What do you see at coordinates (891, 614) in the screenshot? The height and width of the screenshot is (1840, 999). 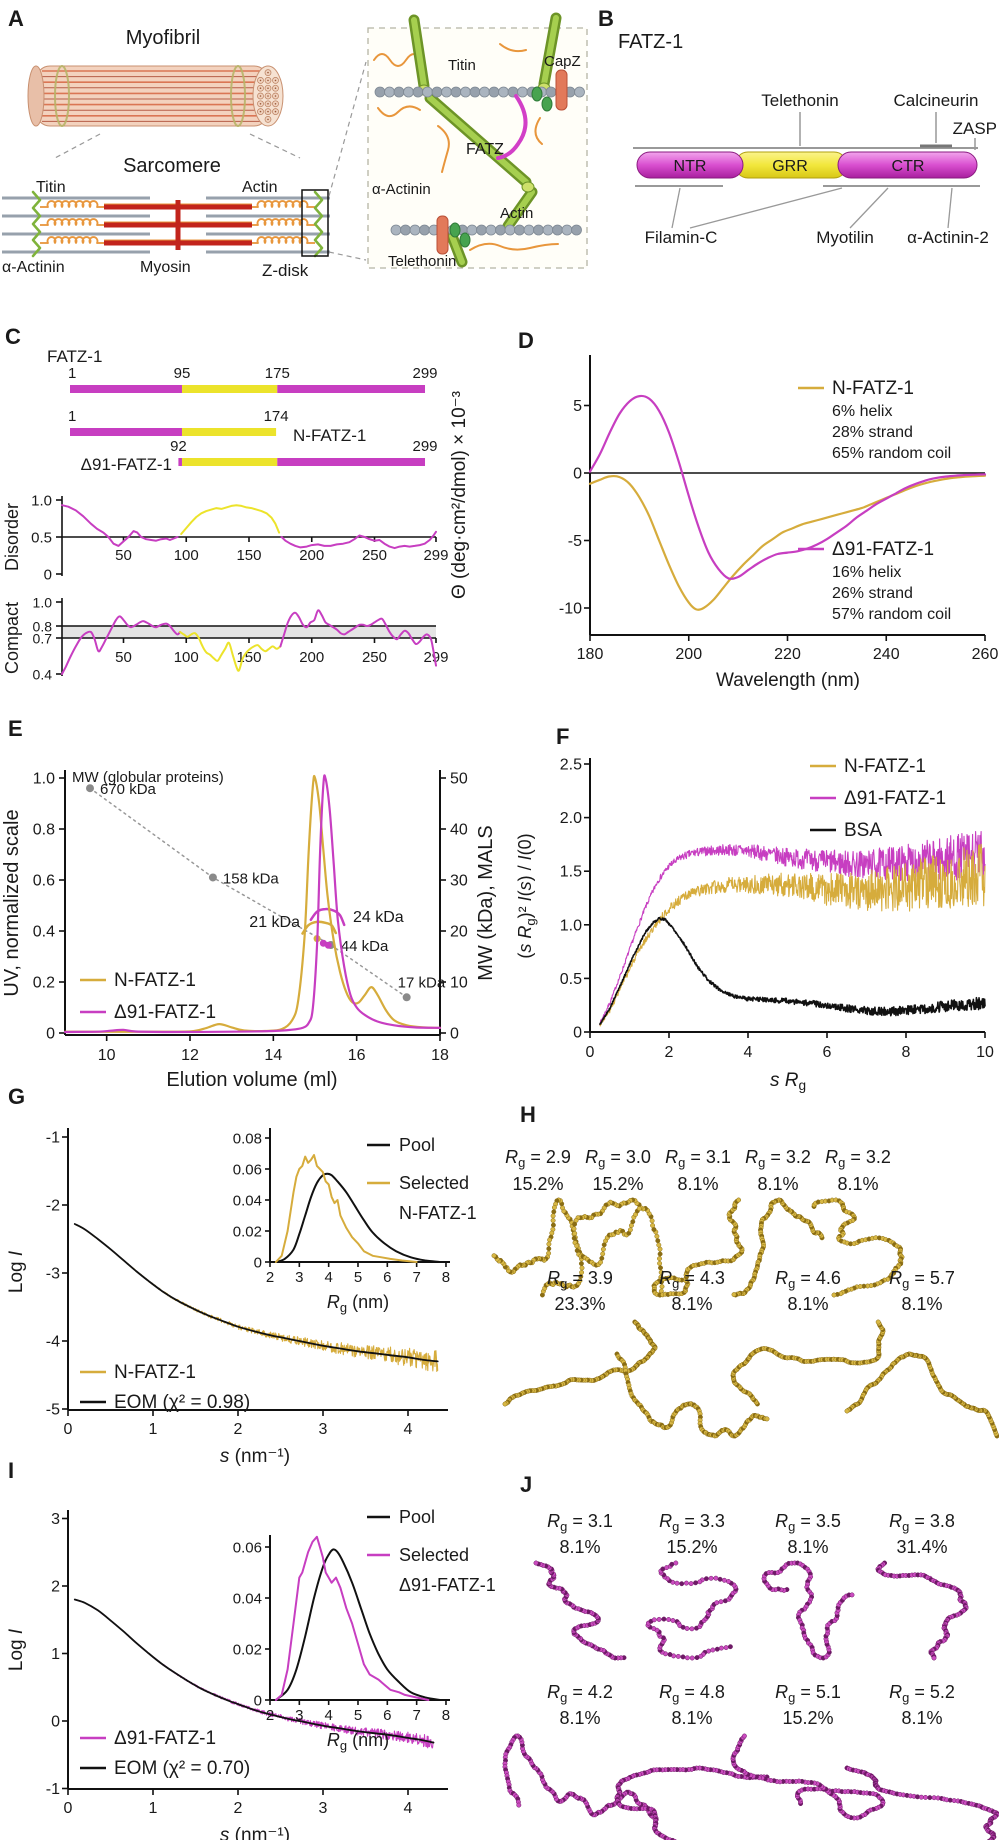 I see `legend-detail: 57% random coil` at bounding box center [891, 614].